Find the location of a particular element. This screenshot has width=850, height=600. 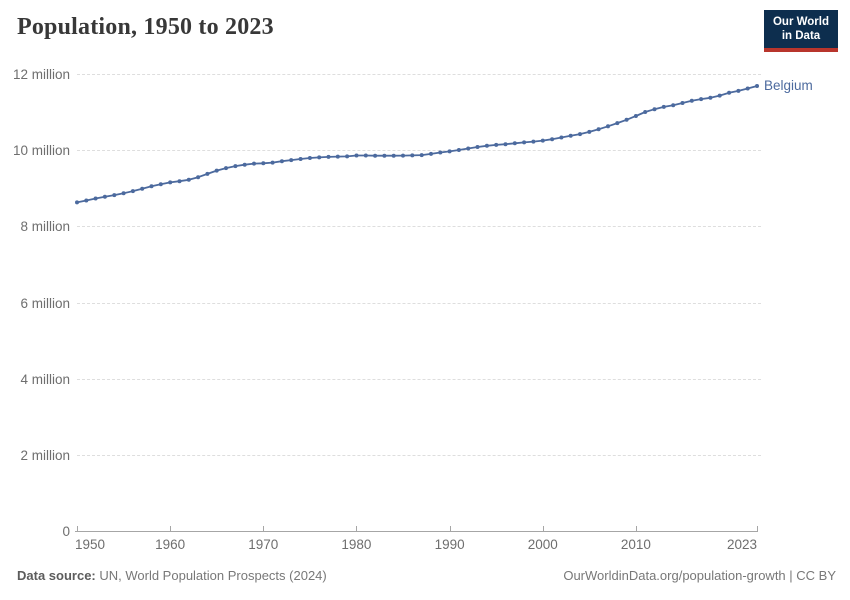

data-source-label: Data source: is located at coordinates (56, 575).